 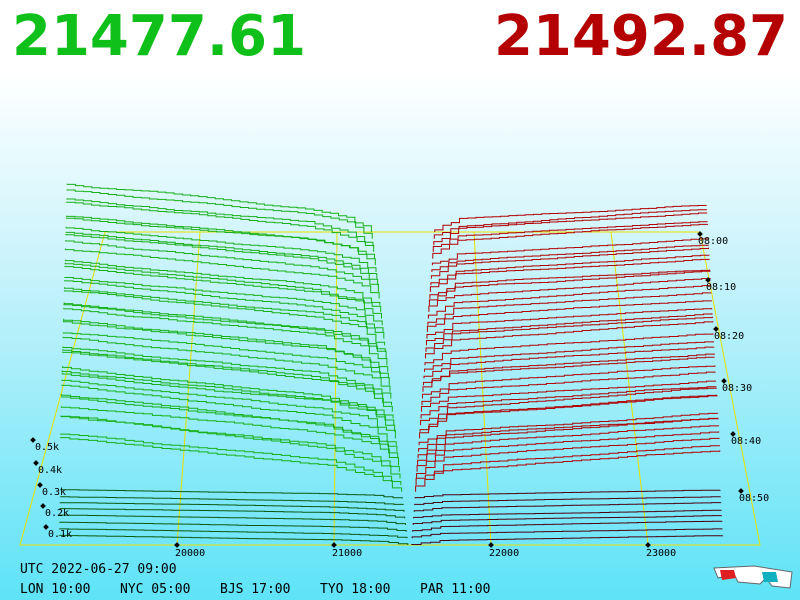 What do you see at coordinates (55, 589) in the screenshot?
I see `zone-time: LON 10:00` at bounding box center [55, 589].